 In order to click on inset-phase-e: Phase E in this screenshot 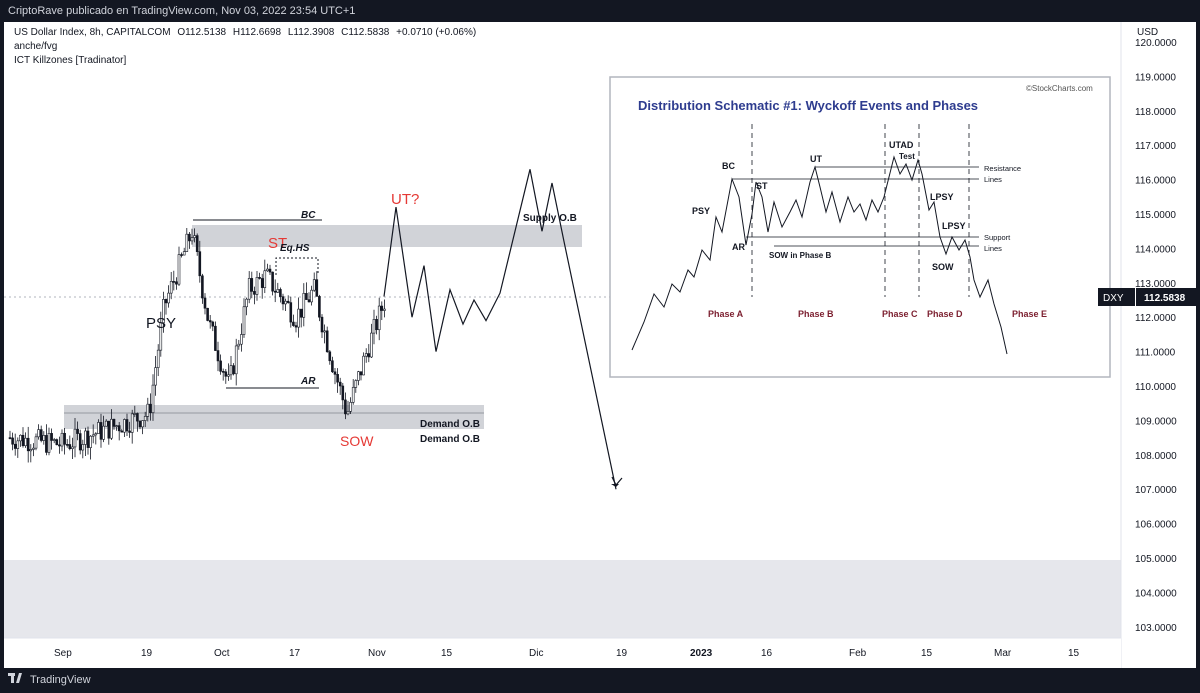, I will do `click(1029, 314)`.